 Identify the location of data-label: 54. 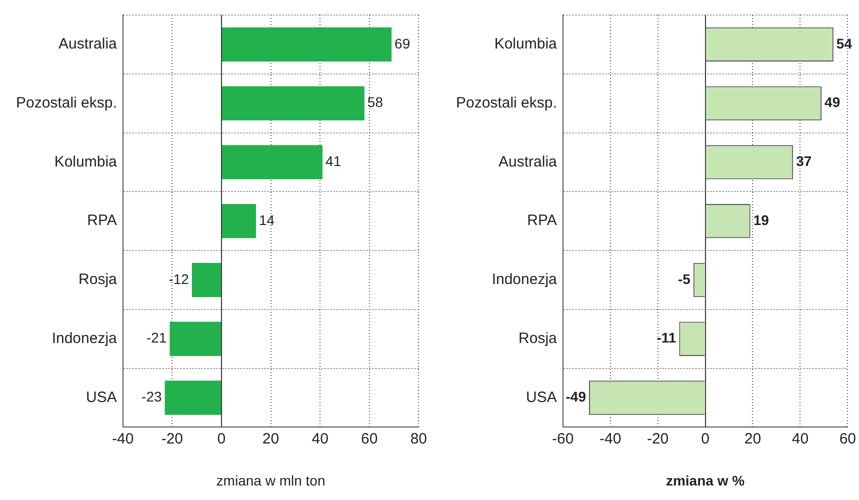
(844, 43).